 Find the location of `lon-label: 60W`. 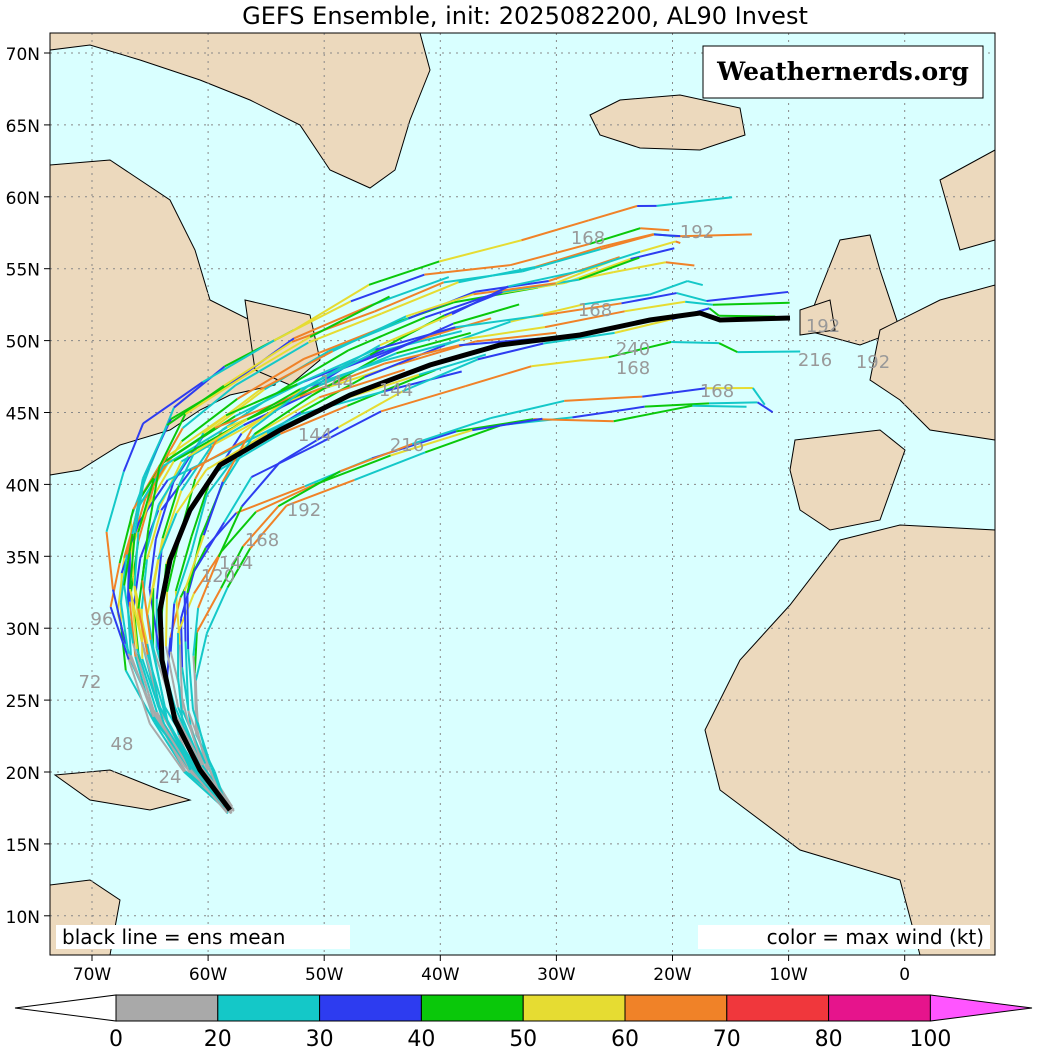

lon-label: 60W is located at coordinates (208, 975).